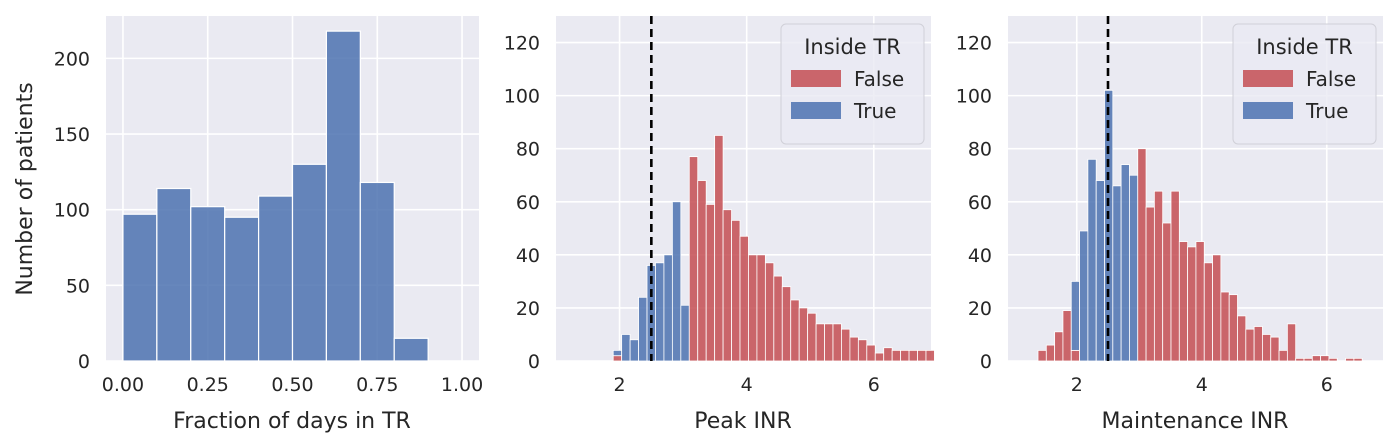 This screenshot has width=1398, height=447. What do you see at coordinates (528, 256) in the screenshot?
I see `y-tick-label: 40` at bounding box center [528, 256].